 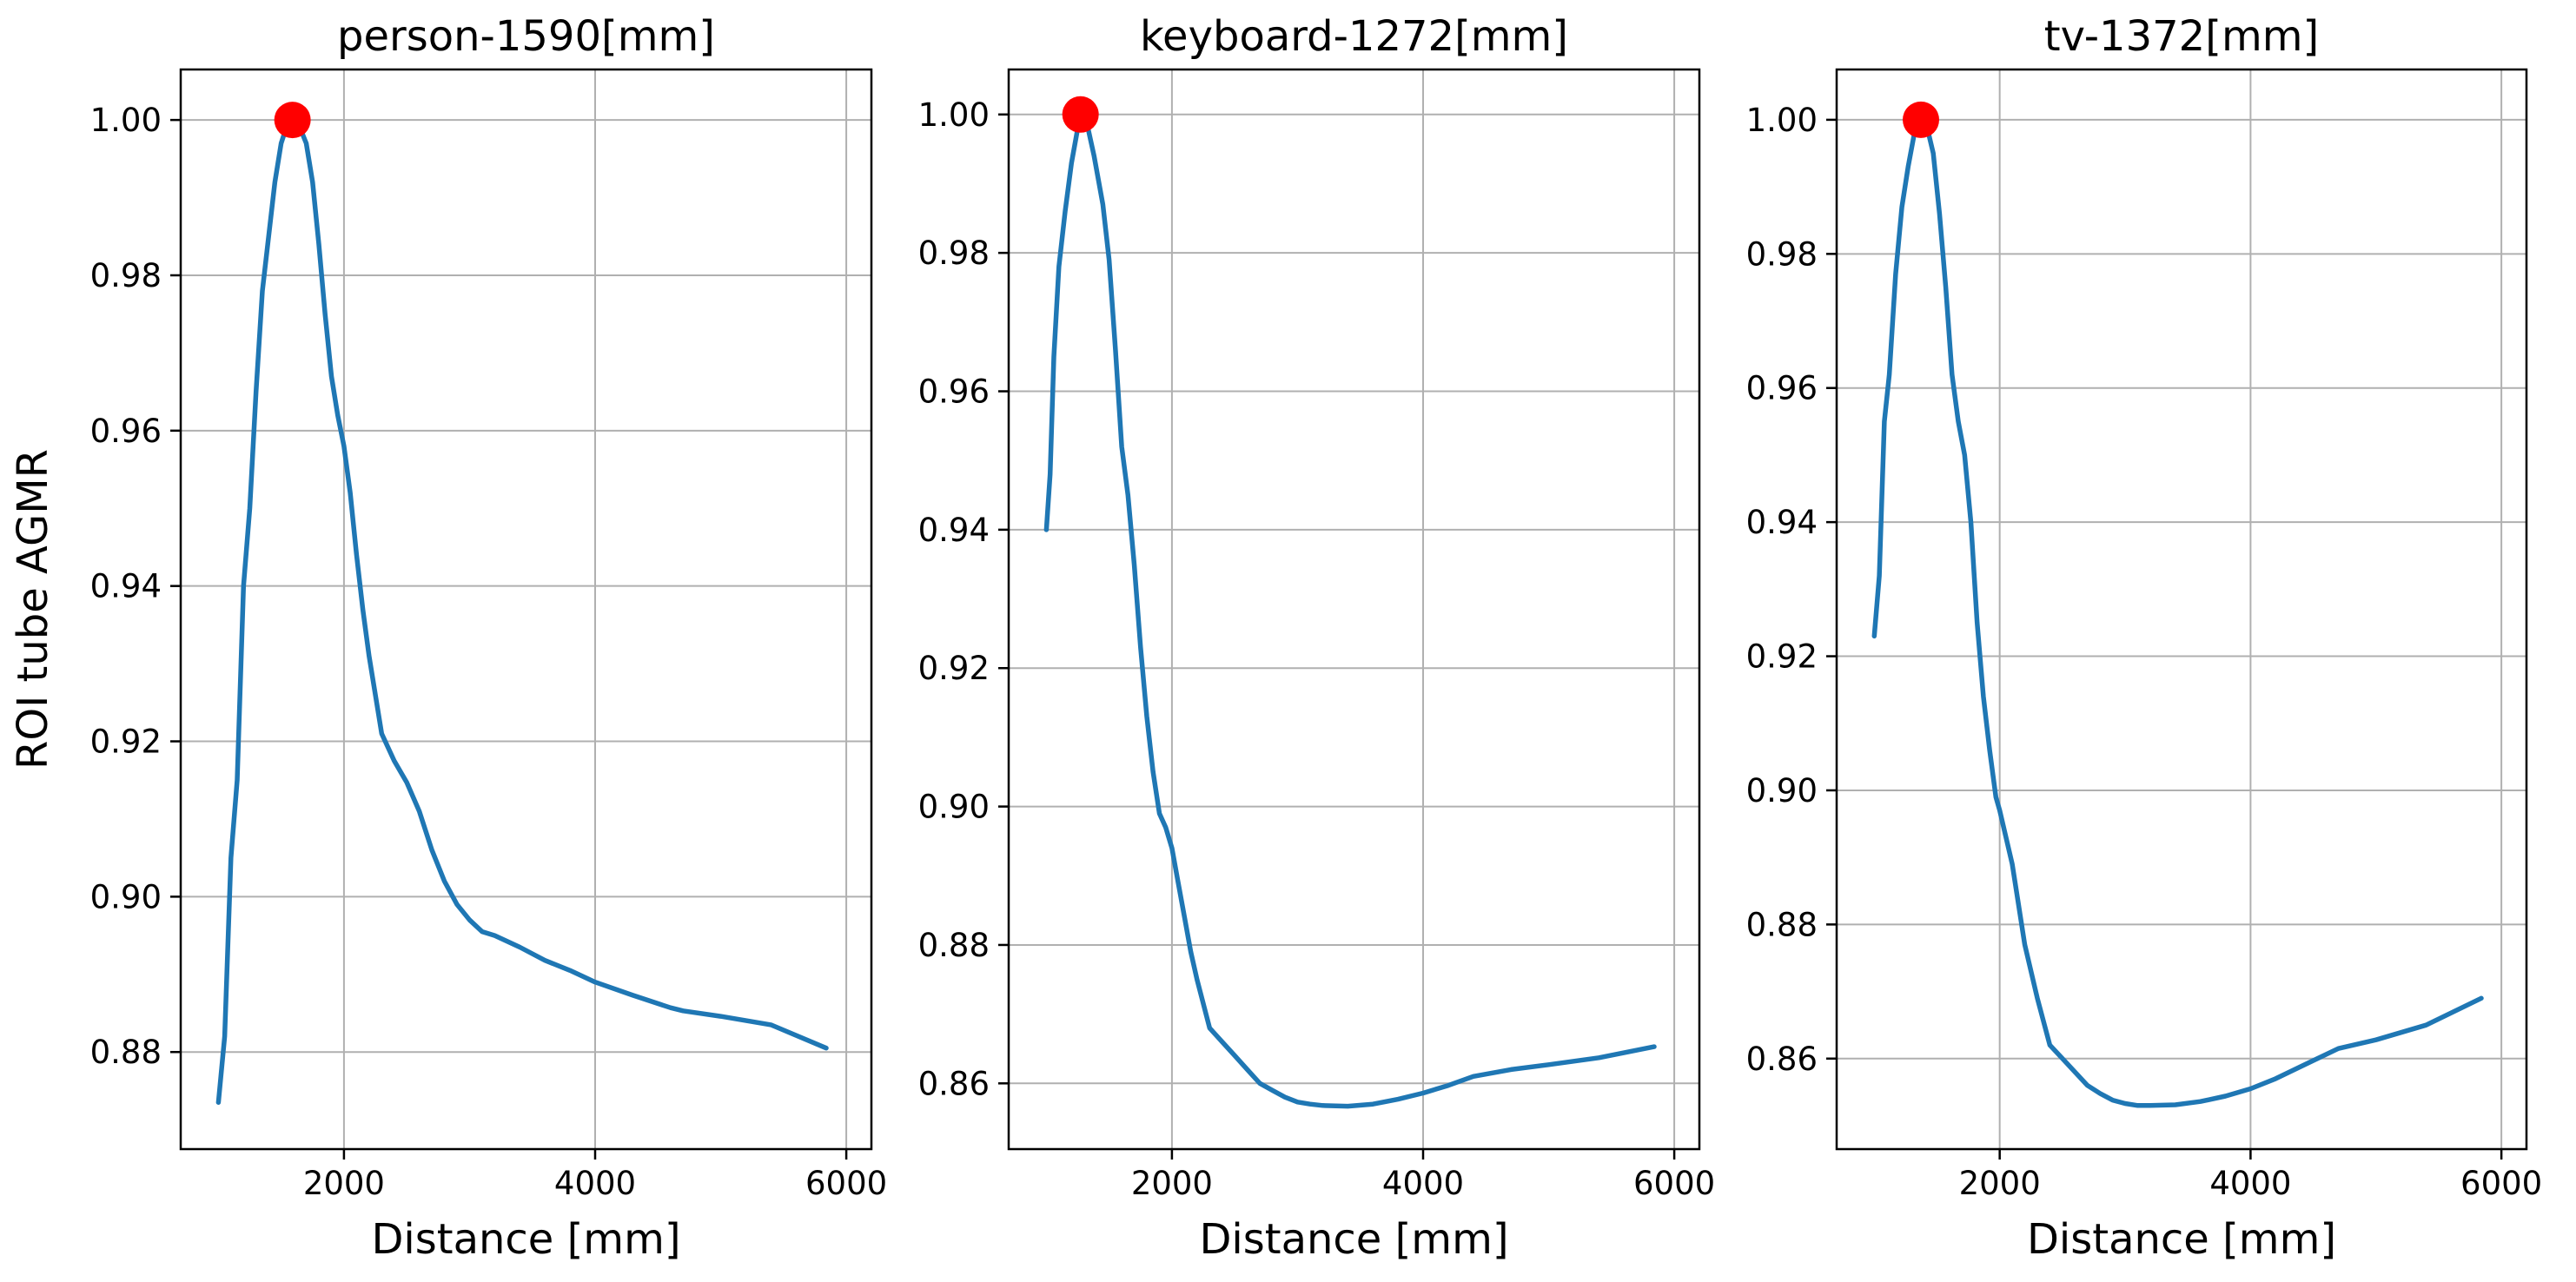 What do you see at coordinates (1354, 36) in the screenshot?
I see `chart-title: keyboard-1272[mm]` at bounding box center [1354, 36].